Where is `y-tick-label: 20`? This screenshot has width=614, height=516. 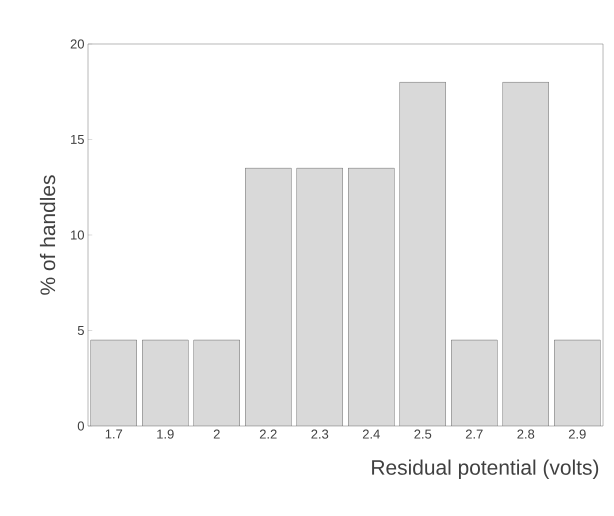 y-tick-label: 20 is located at coordinates (77, 44).